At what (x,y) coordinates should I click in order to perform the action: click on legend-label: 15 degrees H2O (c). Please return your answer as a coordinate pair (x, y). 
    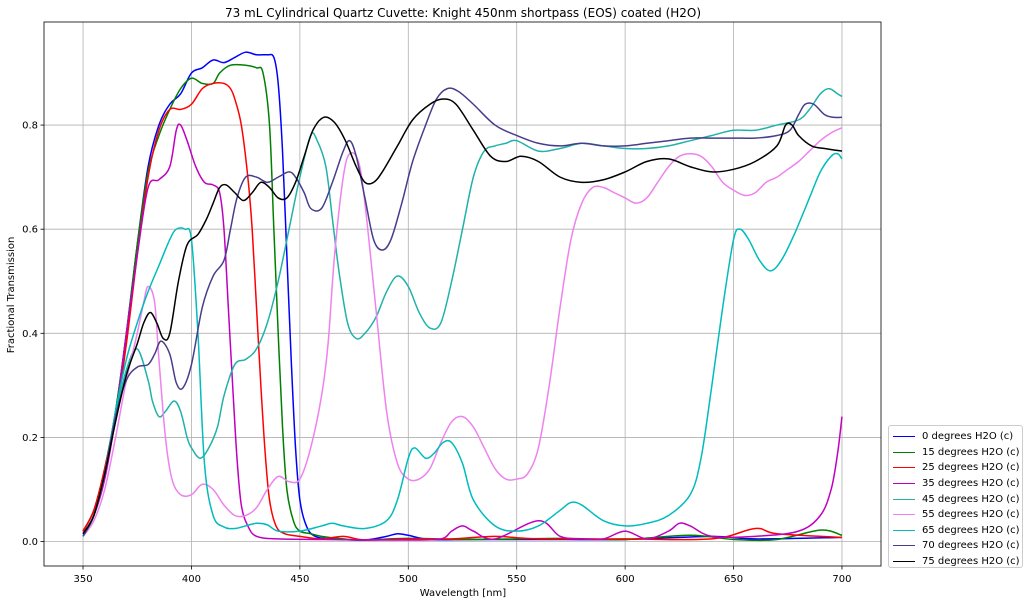
    Looking at the image, I should click on (971, 452).